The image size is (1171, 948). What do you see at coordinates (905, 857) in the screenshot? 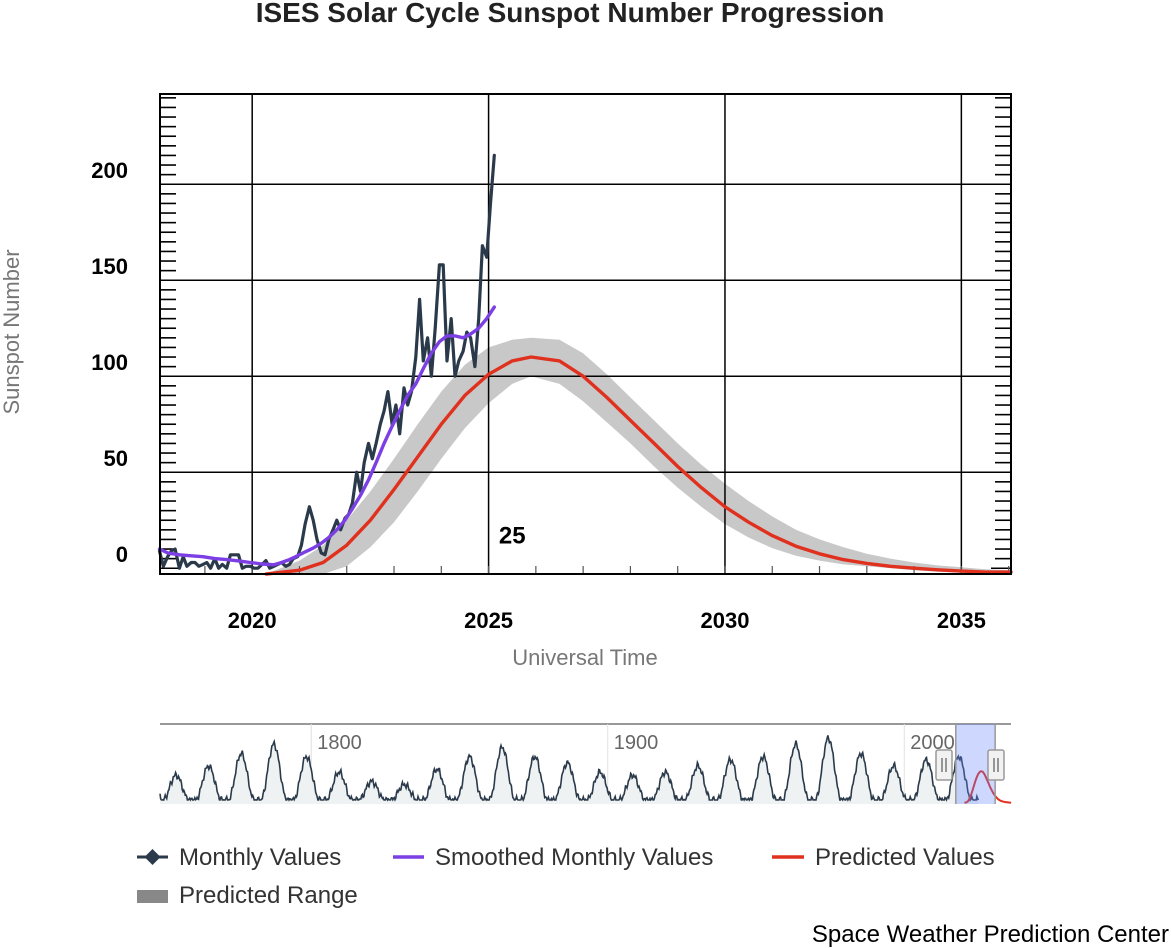
I see `legend-predicted-label: Predicted Values` at bounding box center [905, 857].